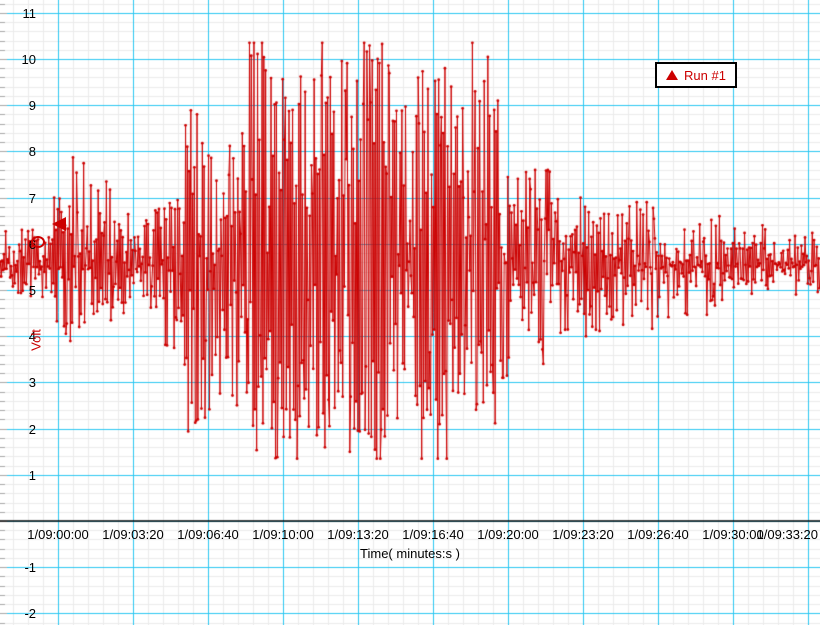 This screenshot has height=625, width=820. I want to click on x-tick-label: 1/09:23:20, so click(583, 534).